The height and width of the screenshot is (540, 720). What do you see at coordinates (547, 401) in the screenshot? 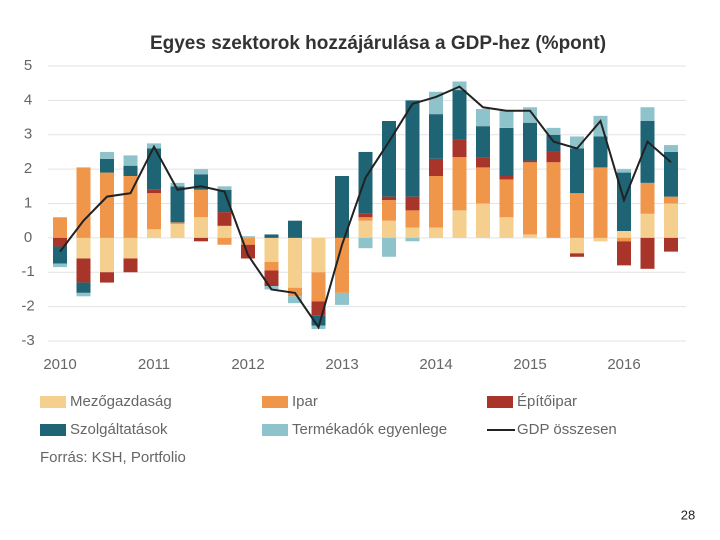
I see `legend-label: Építőipar` at bounding box center [547, 401].